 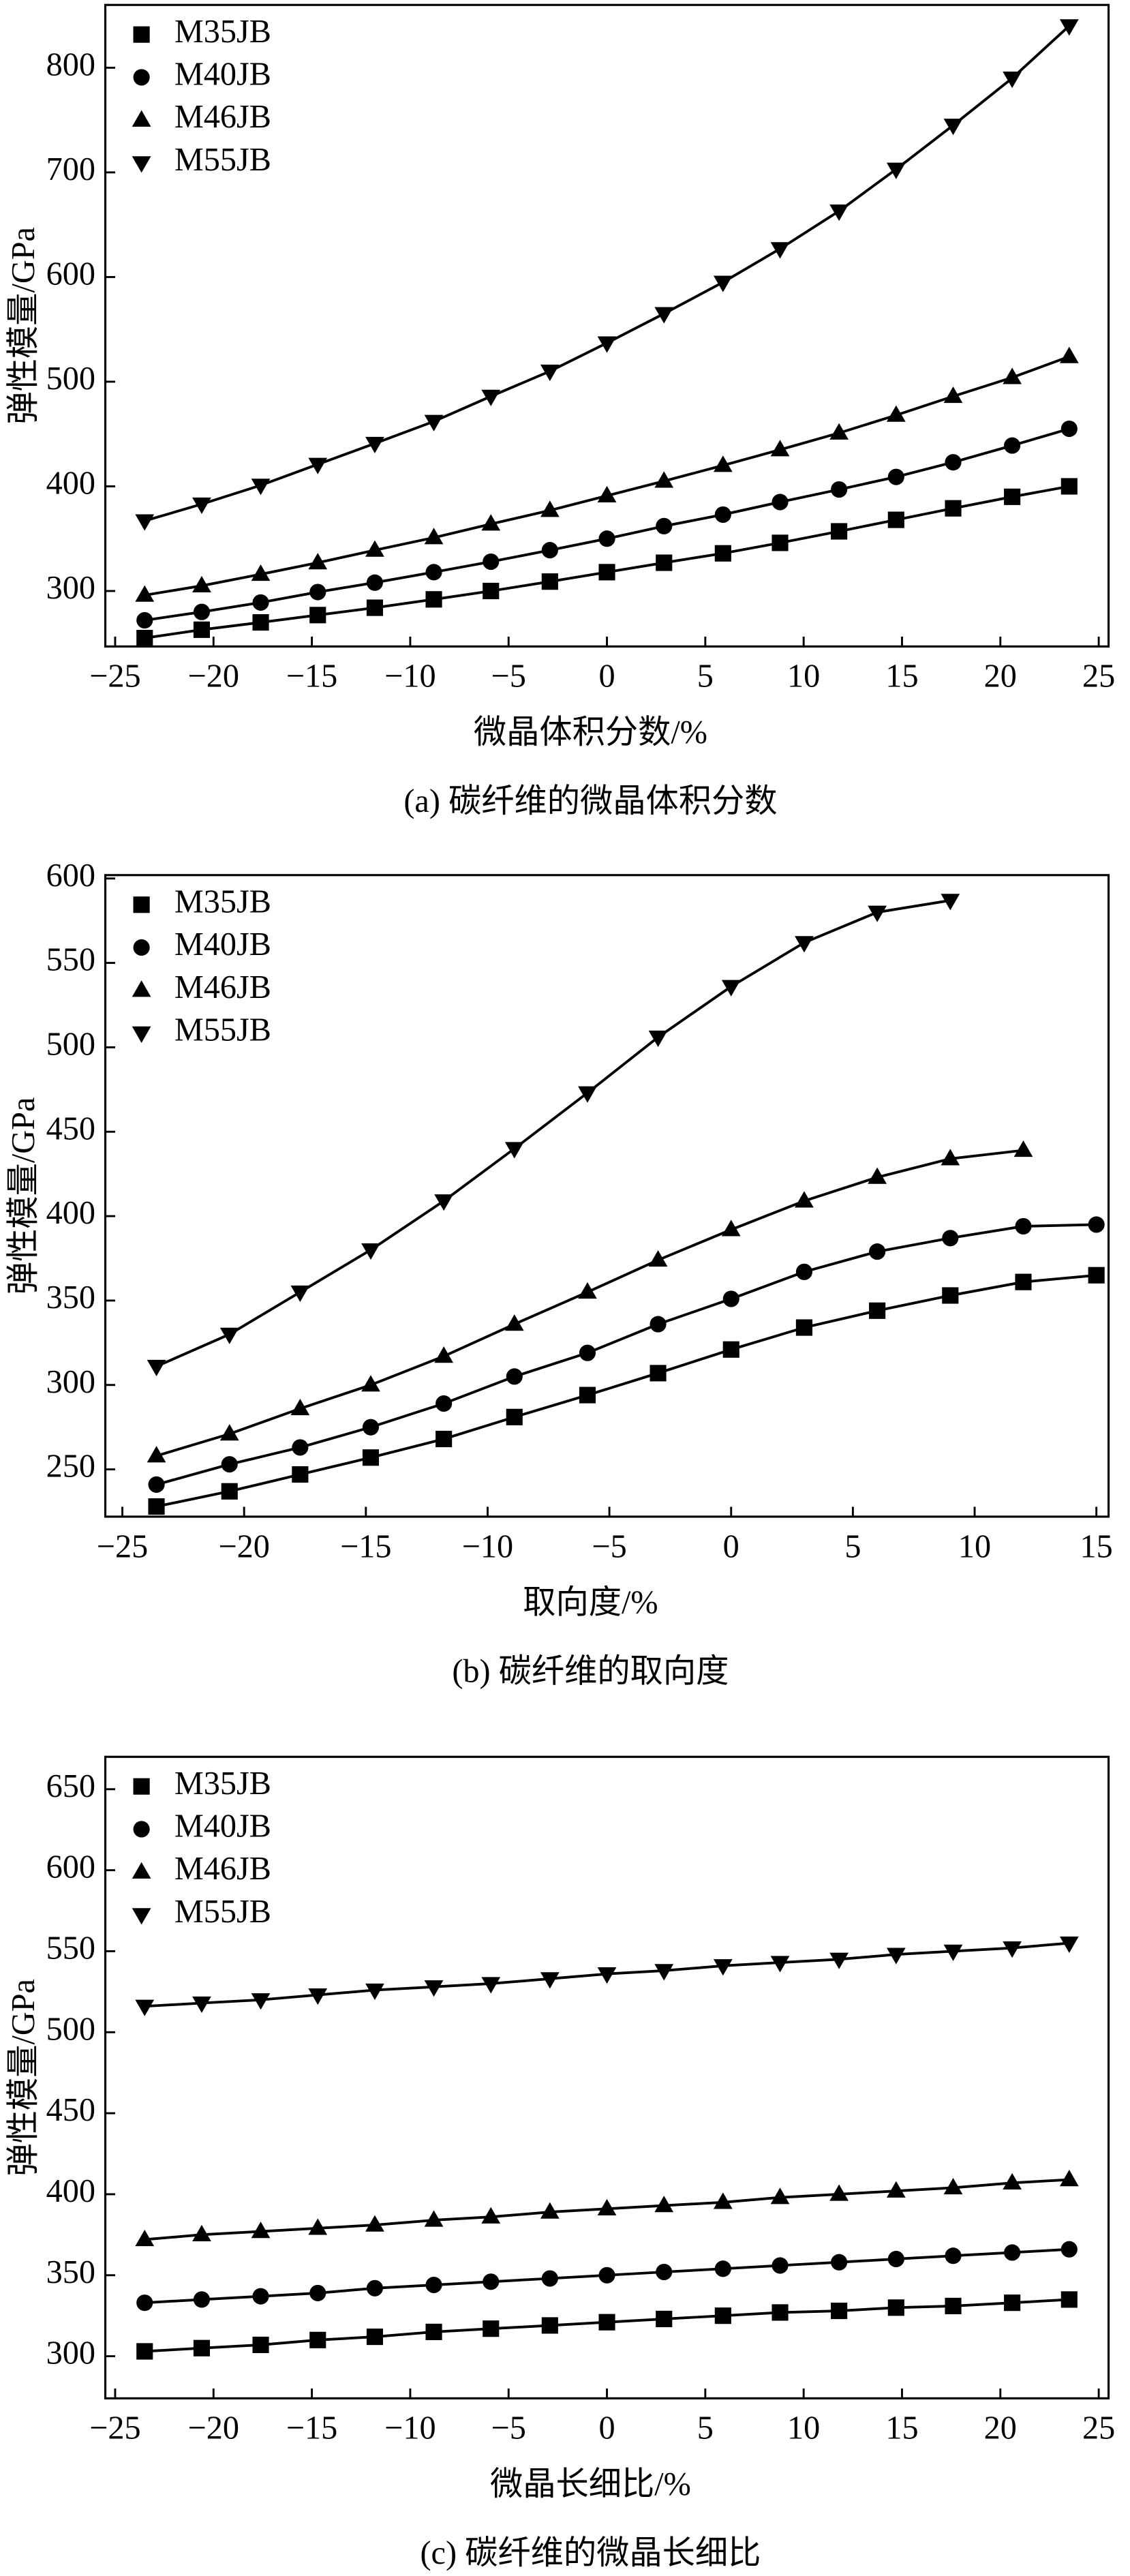 I want to click on x-tick-label: −15, so click(x=311, y=2428).